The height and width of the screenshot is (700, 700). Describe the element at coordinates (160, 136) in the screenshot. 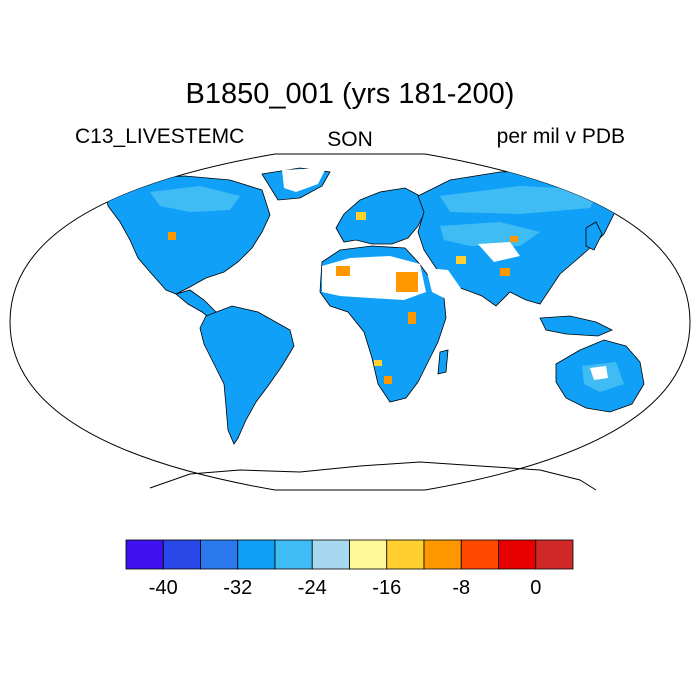

I see `variable-label: C13_LIVESTEMC` at that location.